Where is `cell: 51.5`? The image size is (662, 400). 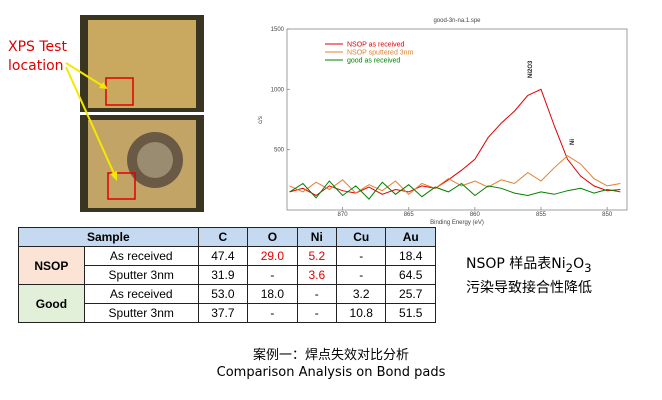 cell: 51.5 is located at coordinates (410, 313).